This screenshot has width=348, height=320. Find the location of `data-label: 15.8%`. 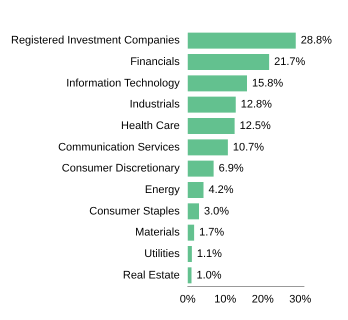

data-label: 15.8% is located at coordinates (268, 83).